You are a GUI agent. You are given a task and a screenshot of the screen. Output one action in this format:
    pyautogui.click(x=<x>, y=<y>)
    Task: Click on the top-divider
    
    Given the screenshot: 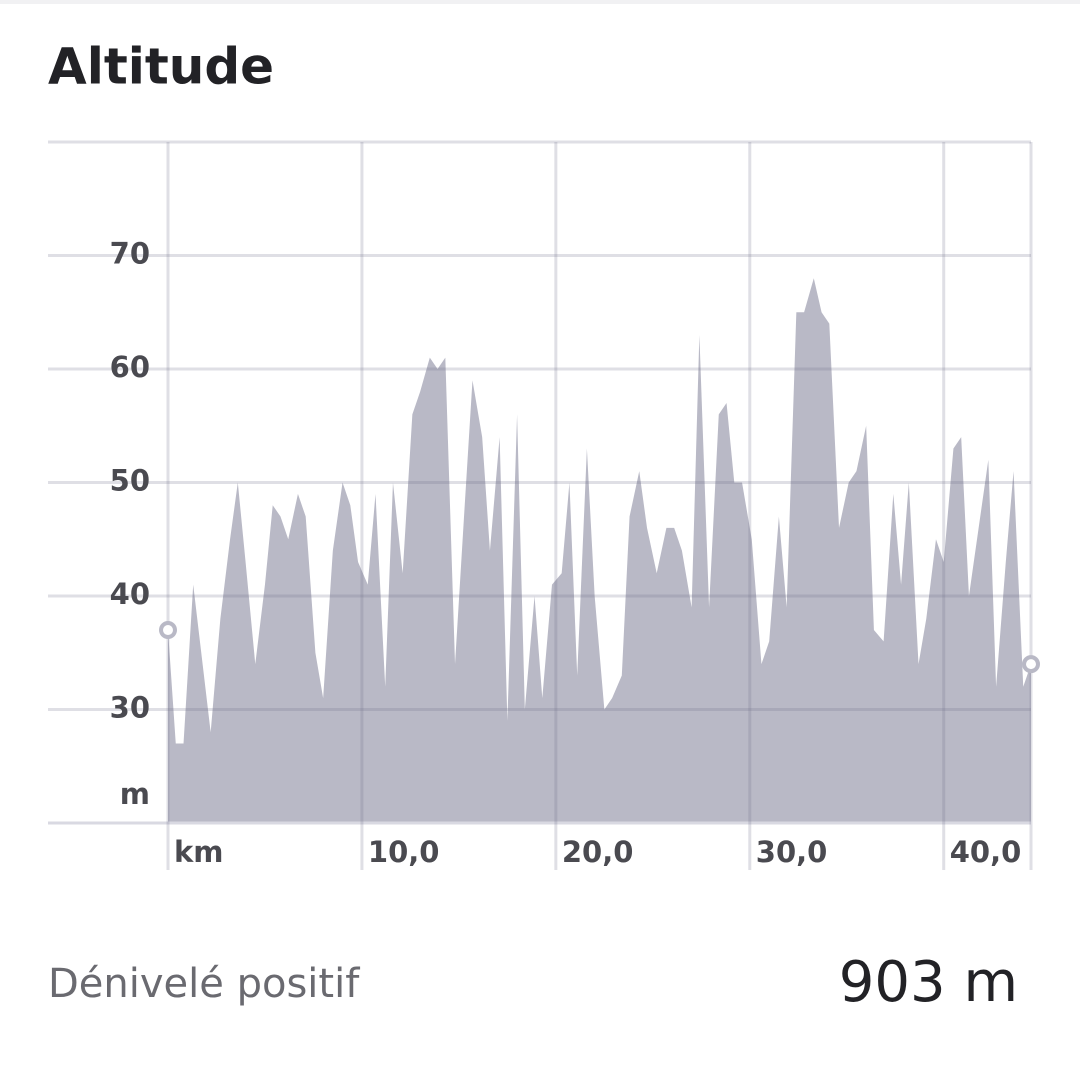 What is the action you would take?
    pyautogui.click(x=540, y=2)
    